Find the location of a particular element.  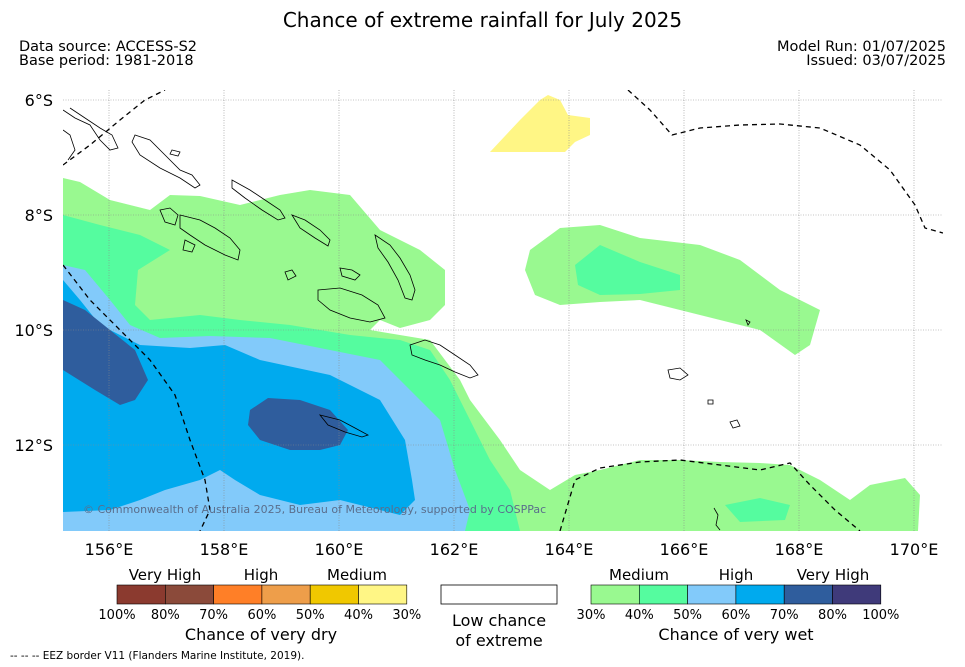

lat-label-12s: 12°S is located at coordinates (33, 445).